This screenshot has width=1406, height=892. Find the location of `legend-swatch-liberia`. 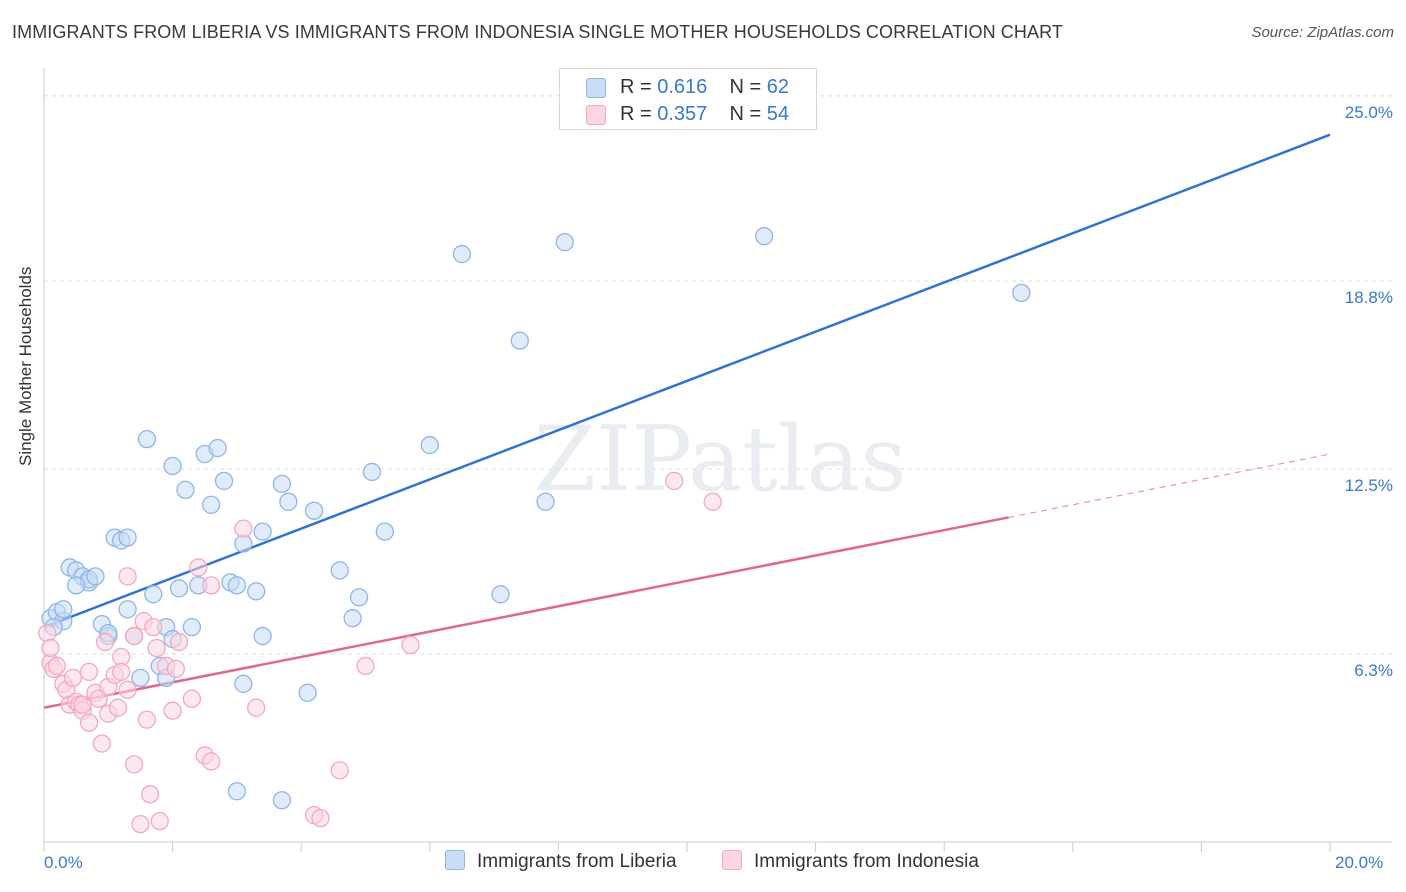

legend-swatch-liberia is located at coordinates (596, 88).